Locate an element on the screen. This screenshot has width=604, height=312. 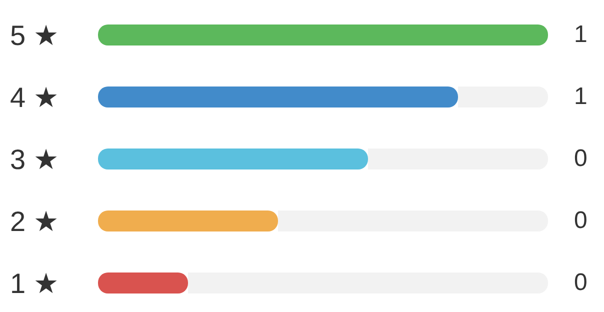
y-tick-label: 4 ★ is located at coordinates (34, 97).